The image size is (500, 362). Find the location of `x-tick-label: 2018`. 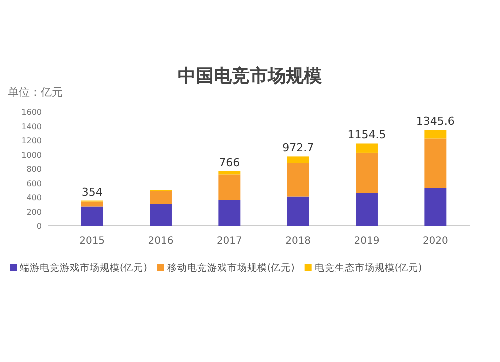

x-tick-label: 2018 is located at coordinates (299, 241).